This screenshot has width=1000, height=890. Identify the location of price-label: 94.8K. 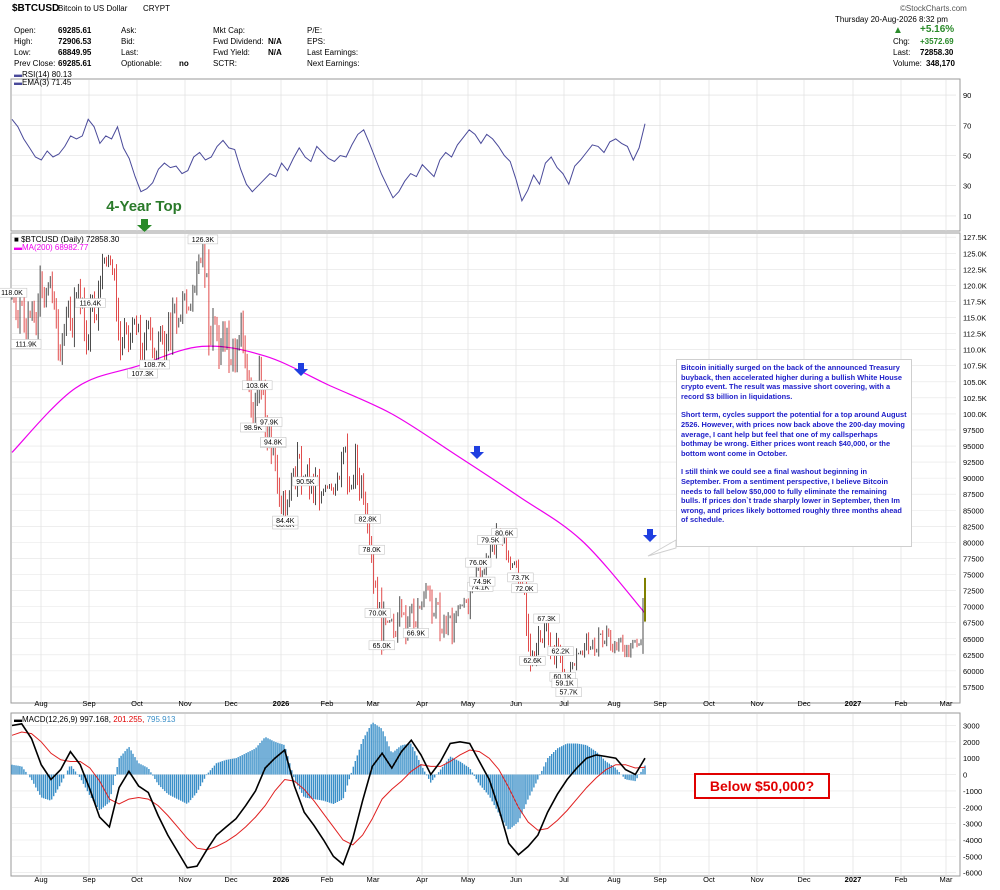
(273, 442).